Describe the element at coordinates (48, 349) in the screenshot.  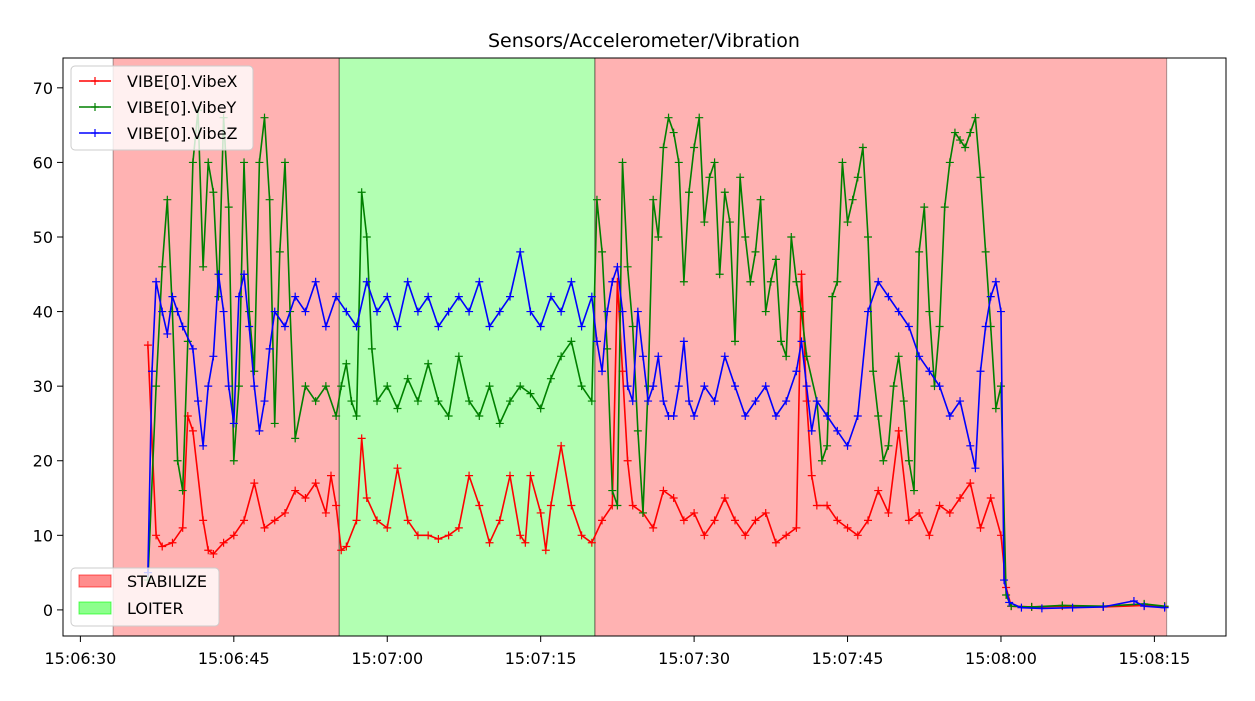
I see `y-axis: 0 10 20 30 40 50 60 70` at that location.